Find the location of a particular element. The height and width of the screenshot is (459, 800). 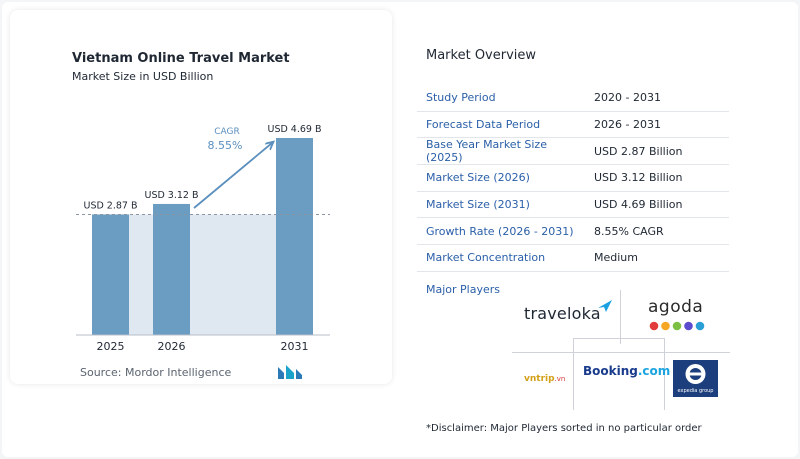

cagr-arrow is located at coordinates (232, 176).